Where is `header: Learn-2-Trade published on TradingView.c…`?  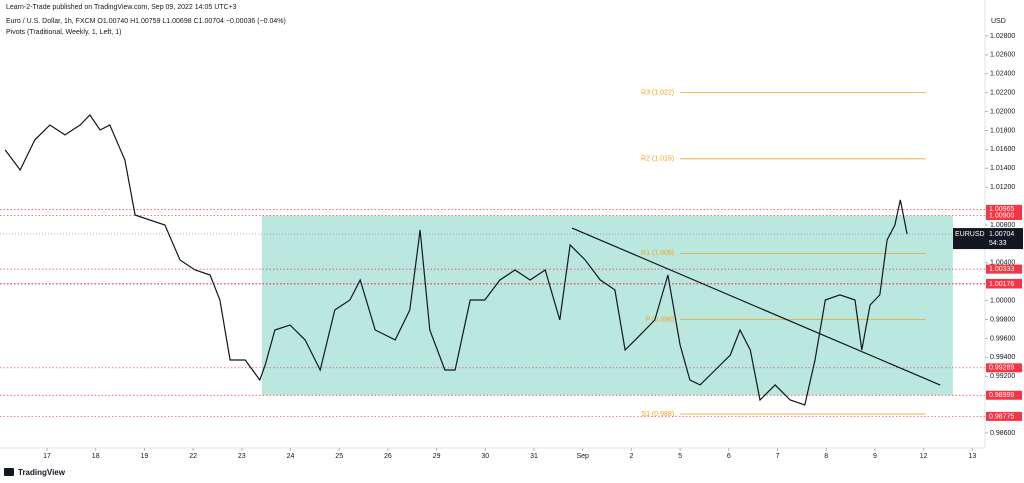
header: Learn-2-Trade published on TradingView.c… is located at coordinates (121, 7).